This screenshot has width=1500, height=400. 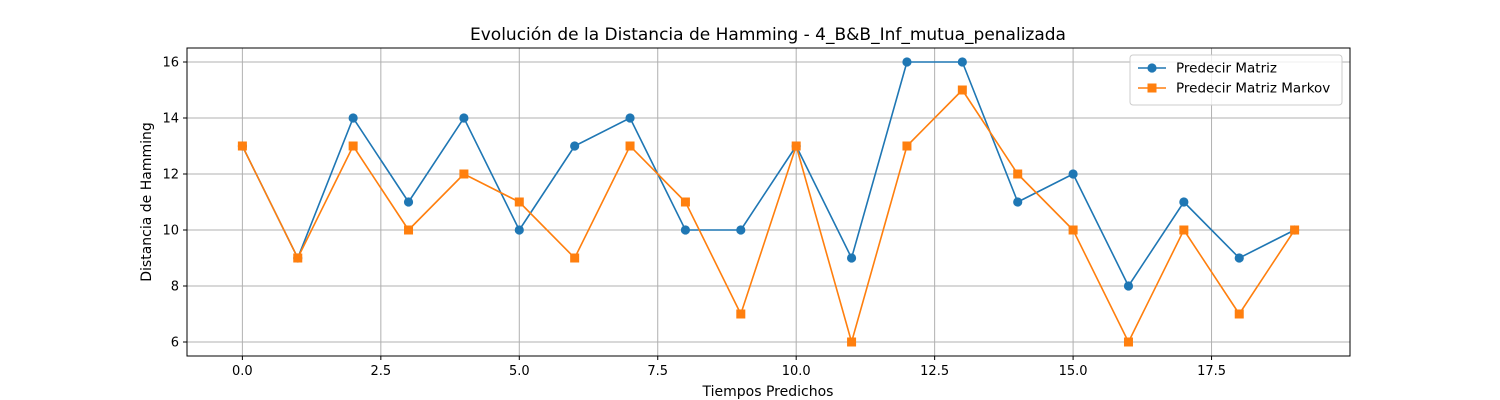 I want to click on x-tick-label: 7.5, so click(x=657, y=371).